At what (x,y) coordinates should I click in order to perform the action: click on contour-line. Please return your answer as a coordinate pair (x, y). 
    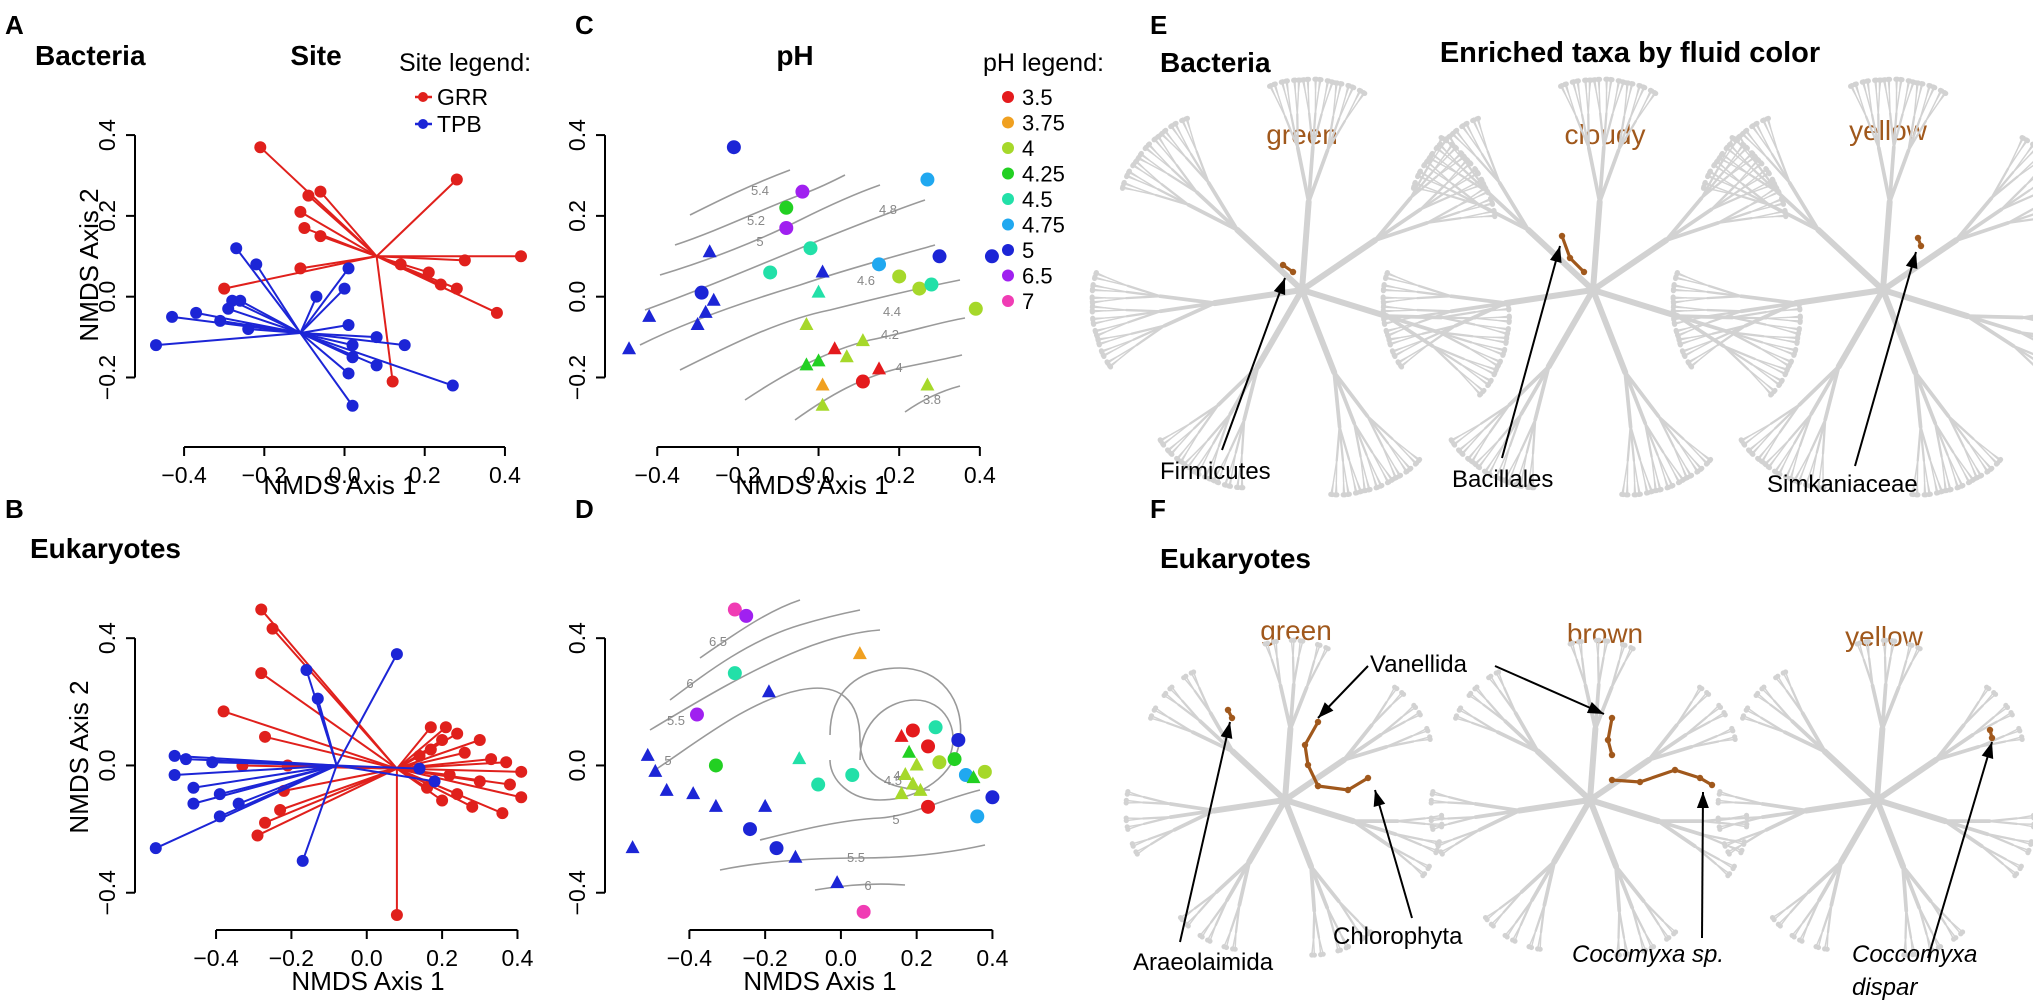
    Looking at the image, I should click on (760, 210).